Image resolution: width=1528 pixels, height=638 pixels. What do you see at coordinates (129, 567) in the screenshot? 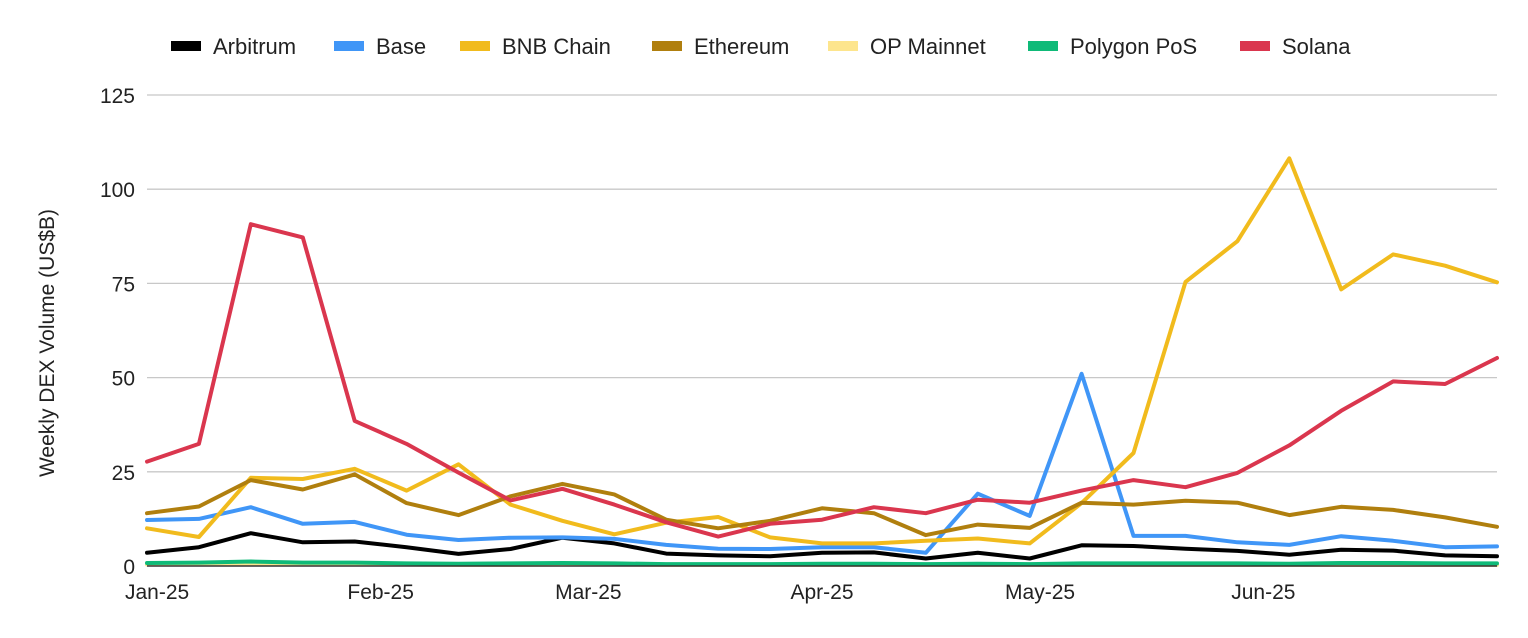
I see `y-tick-label: 0` at bounding box center [129, 567].